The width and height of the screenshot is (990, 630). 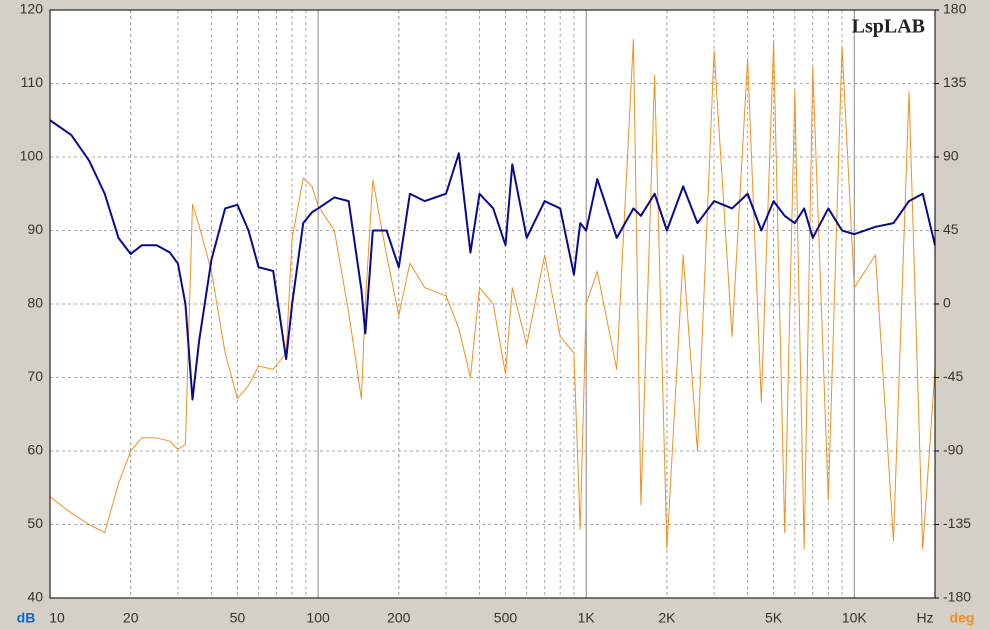 I want to click on y-tick-label: 110, so click(x=32, y=82).